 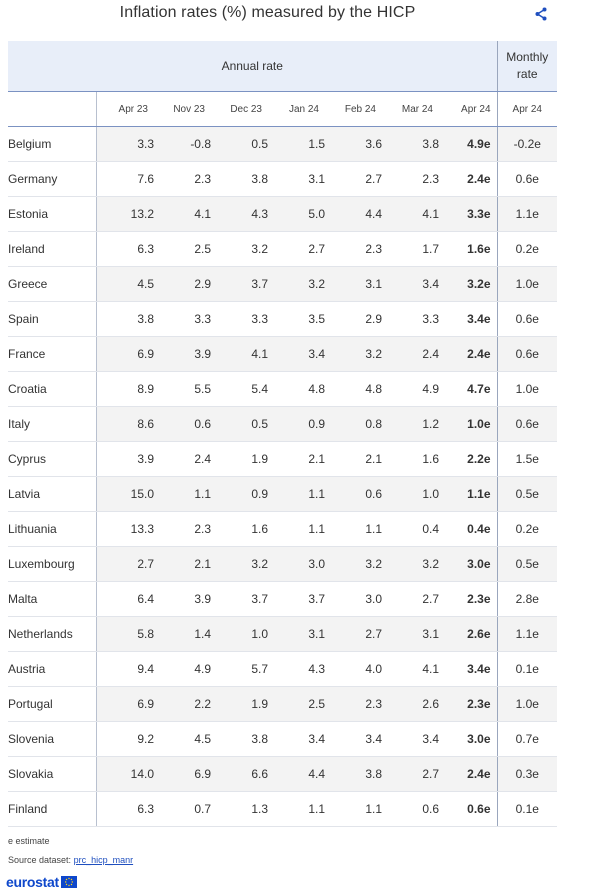 I want to click on table-row: Greece 4.5 2.9 3.7 3.2 3.1 3.4 3.2e 1.0e, so click(x=283, y=284).